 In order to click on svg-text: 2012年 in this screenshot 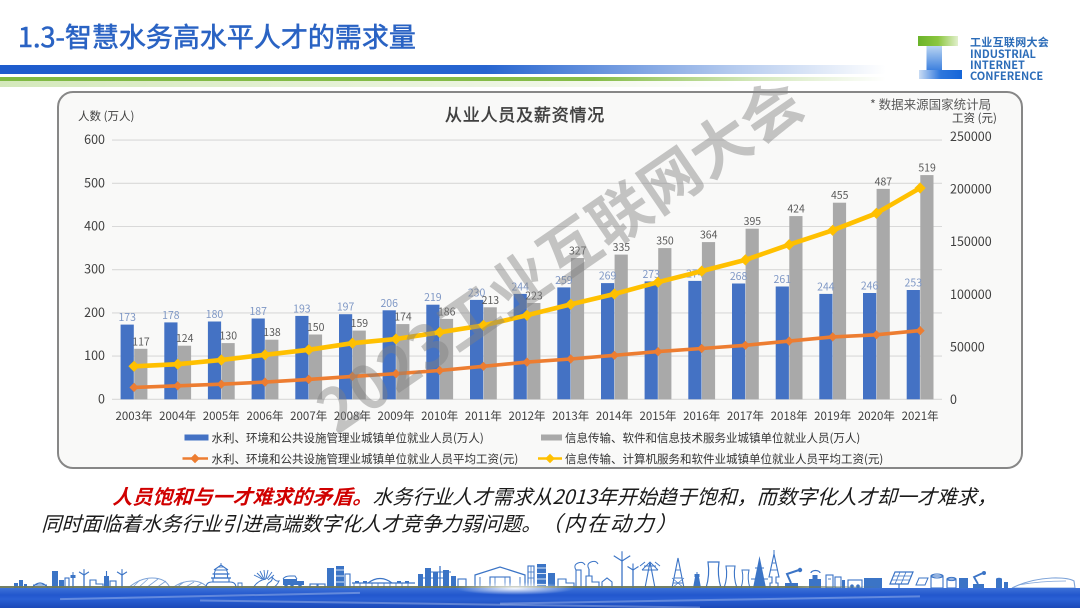, I will do `click(526, 416)`.